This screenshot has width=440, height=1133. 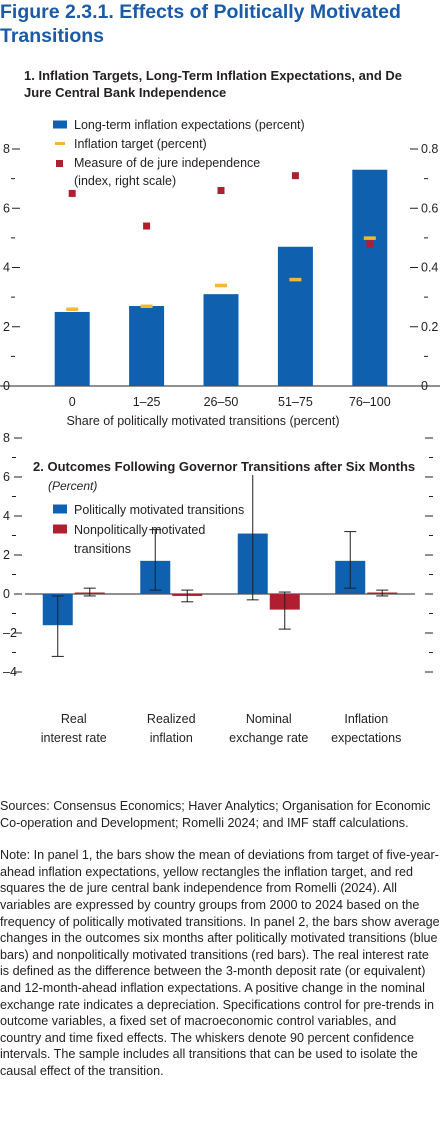 I want to click on panel1-category-label: 51–75, so click(x=295, y=402).